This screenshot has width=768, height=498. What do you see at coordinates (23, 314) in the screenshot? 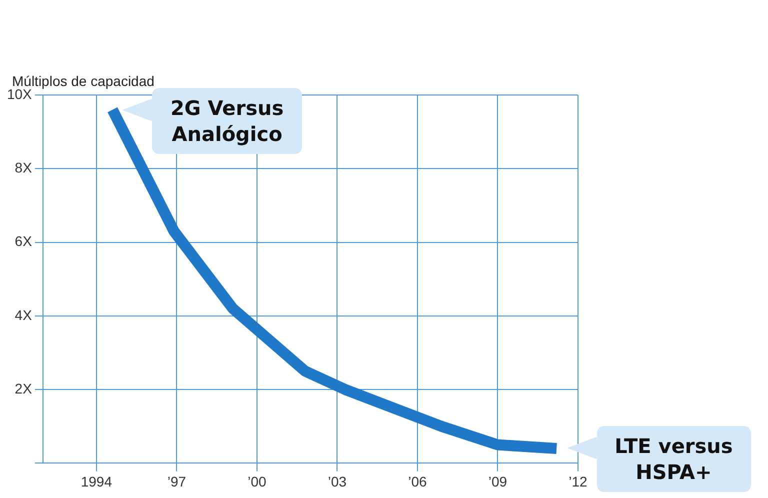
I see `y-tick-label: 4X` at bounding box center [23, 314].